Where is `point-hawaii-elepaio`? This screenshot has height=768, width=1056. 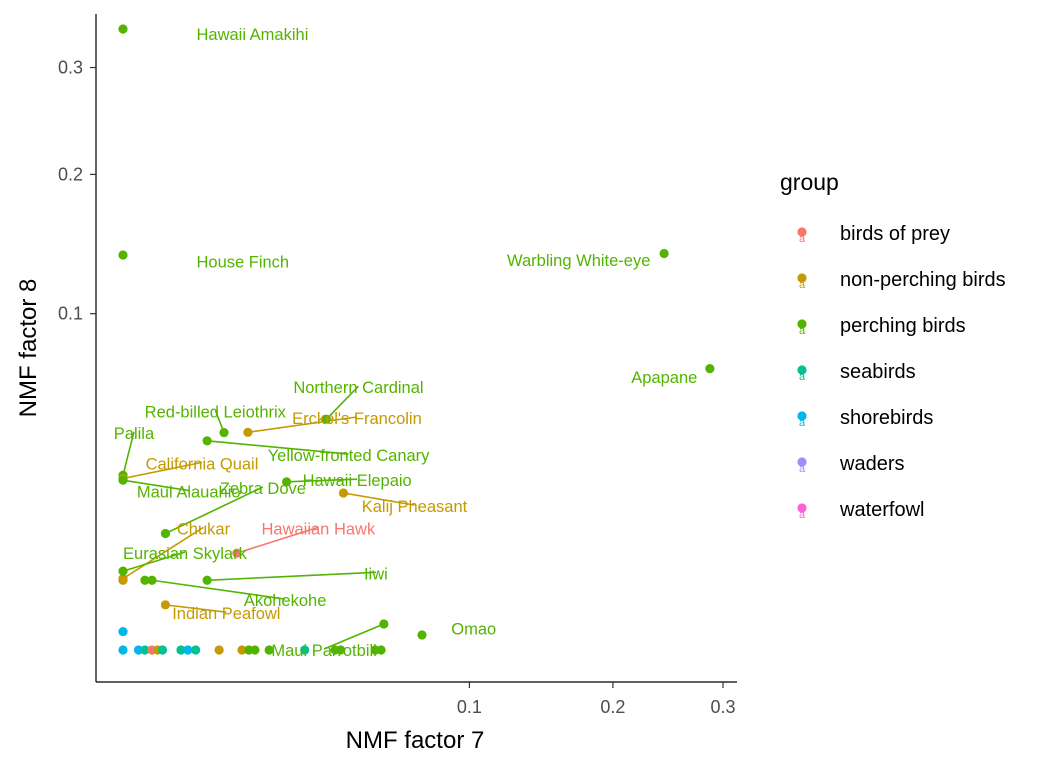
point-hawaii-elepaio is located at coordinates (286, 482).